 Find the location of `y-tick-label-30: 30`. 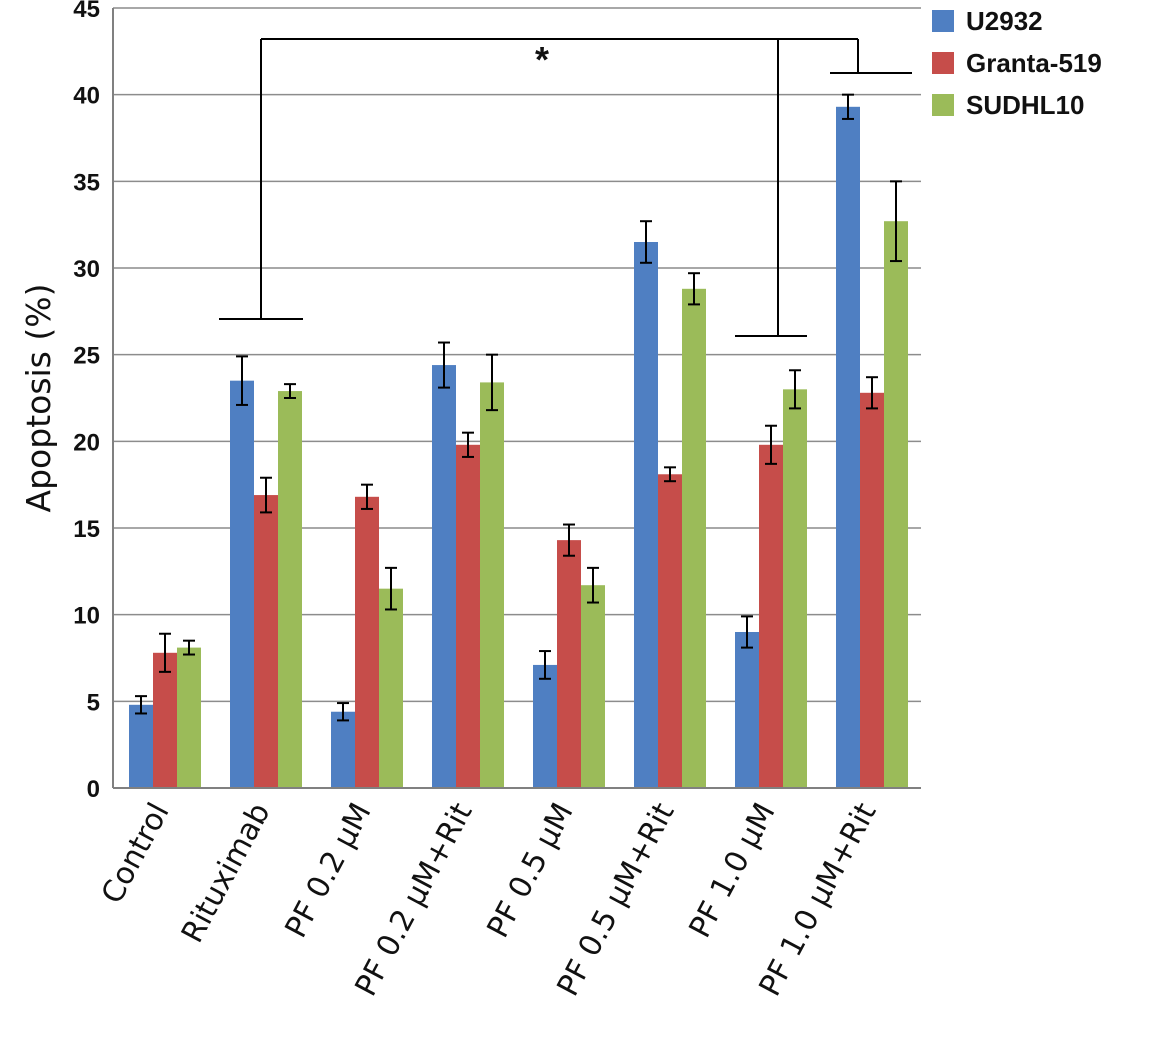

y-tick-label-30: 30 is located at coordinates (86, 269).